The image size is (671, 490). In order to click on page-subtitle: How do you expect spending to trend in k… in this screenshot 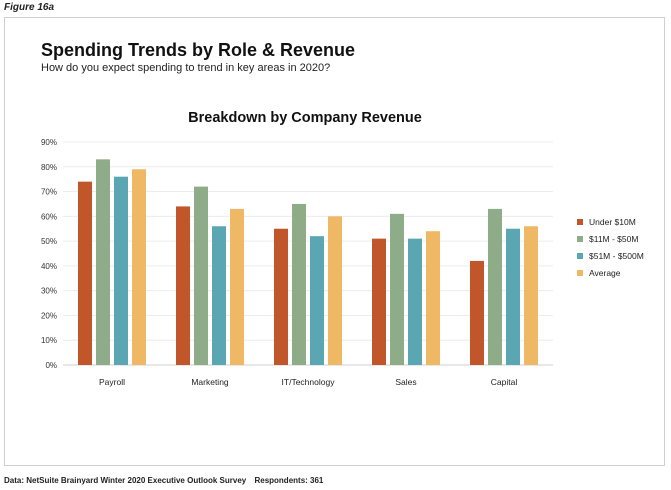, I will do `click(186, 68)`.